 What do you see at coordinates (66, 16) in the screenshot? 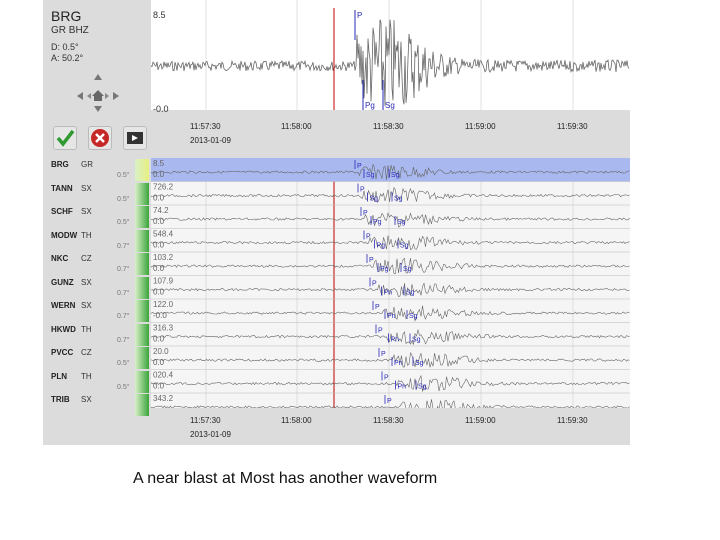
I see `station-code: BRG` at bounding box center [66, 16].